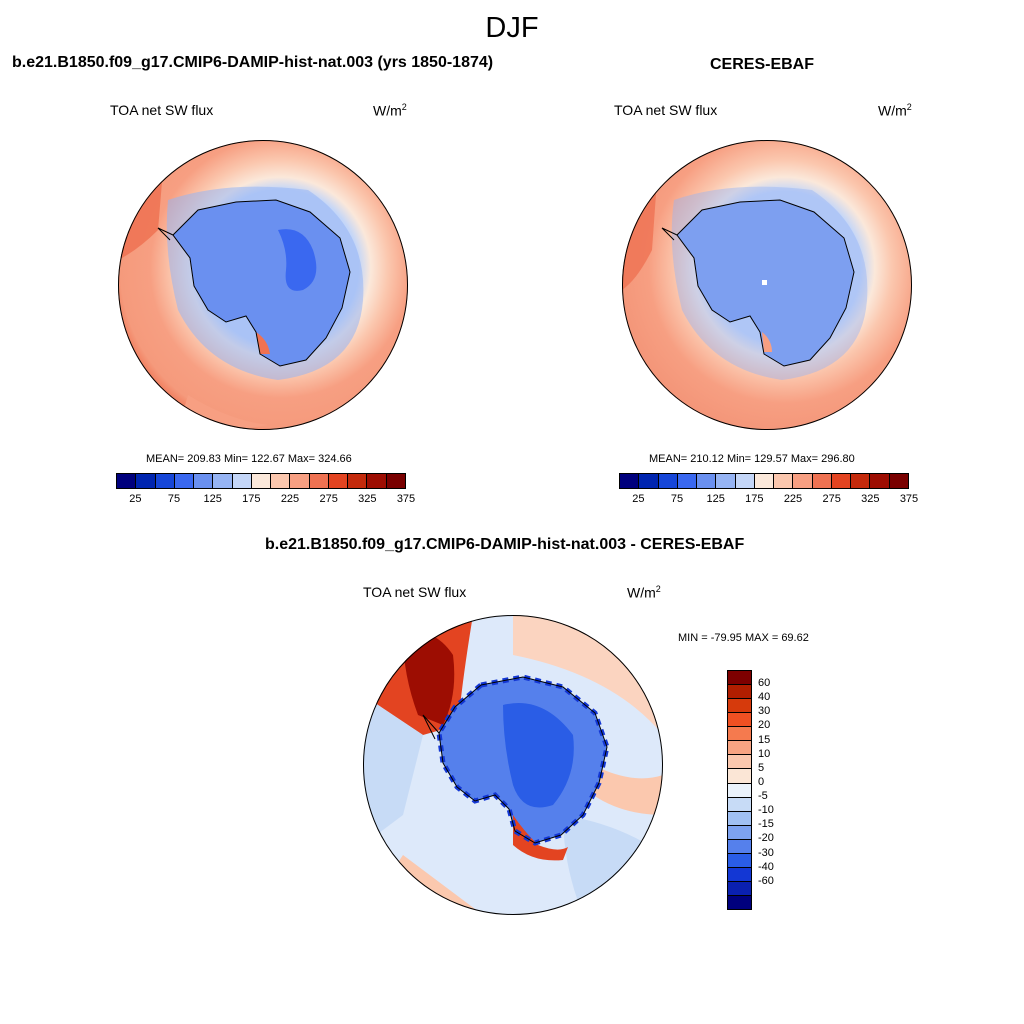 The height and width of the screenshot is (1024, 1024). What do you see at coordinates (764, 711) in the screenshot?
I see `colorbar-tick-label: 30` at bounding box center [764, 711].